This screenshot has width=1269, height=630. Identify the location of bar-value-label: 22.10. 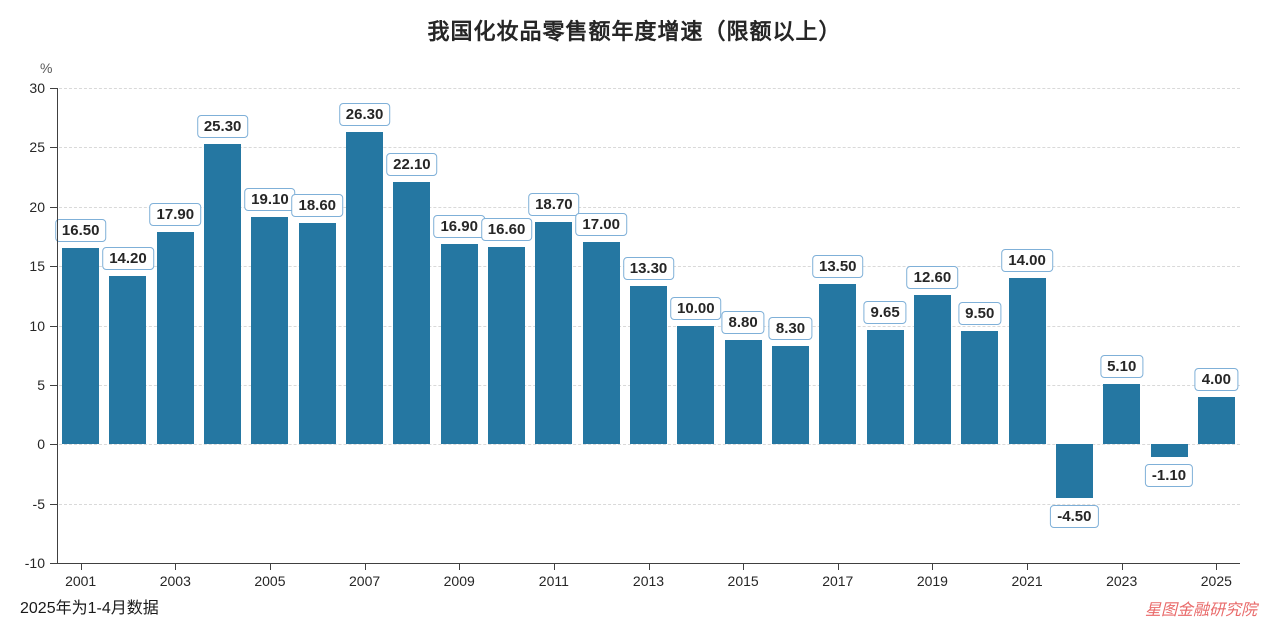
(412, 164).